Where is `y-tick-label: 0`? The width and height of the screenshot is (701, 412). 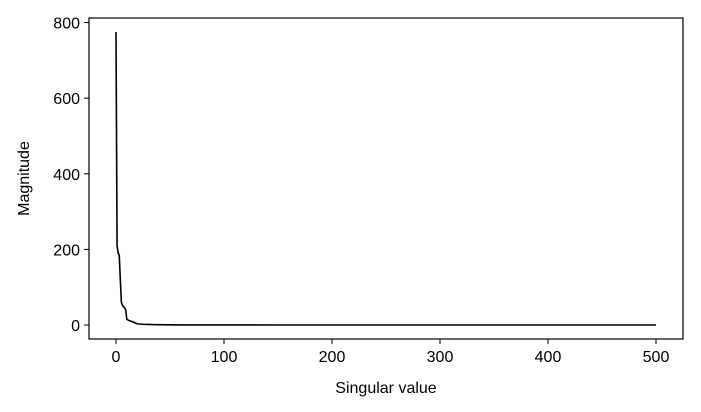
y-tick-label: 0 is located at coordinates (75, 326).